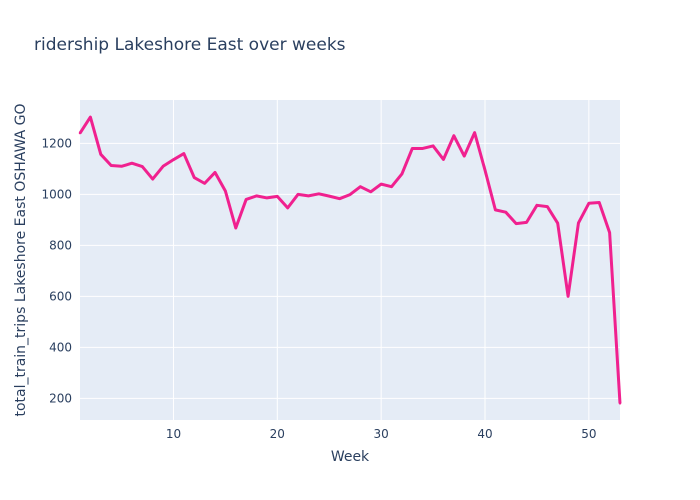 This screenshot has width=700, height=500. I want to click on y-tick-label: 1200, so click(56, 143).